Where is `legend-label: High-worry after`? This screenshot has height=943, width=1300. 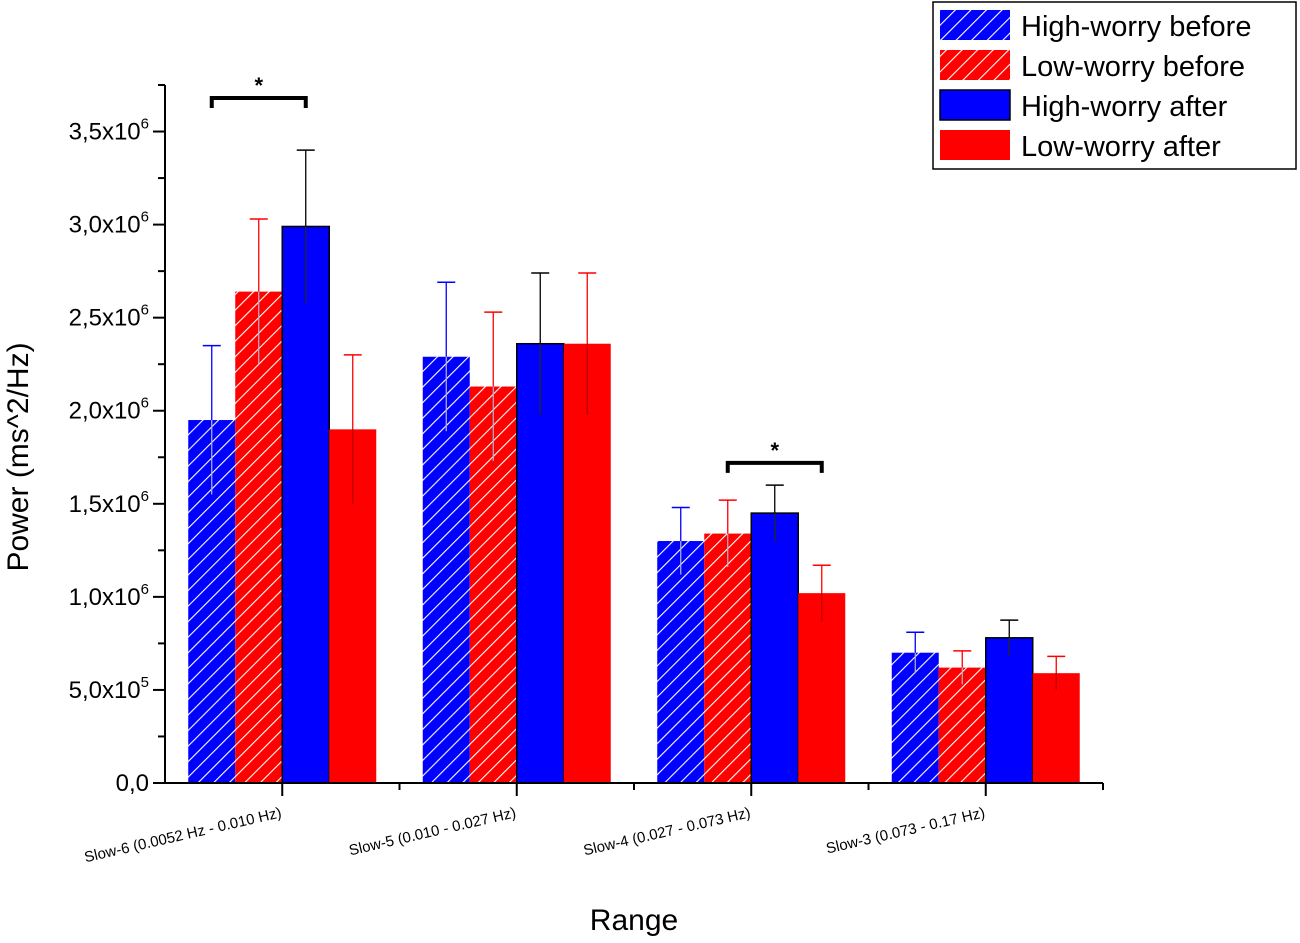 legend-label: High-worry after is located at coordinates (1124, 107).